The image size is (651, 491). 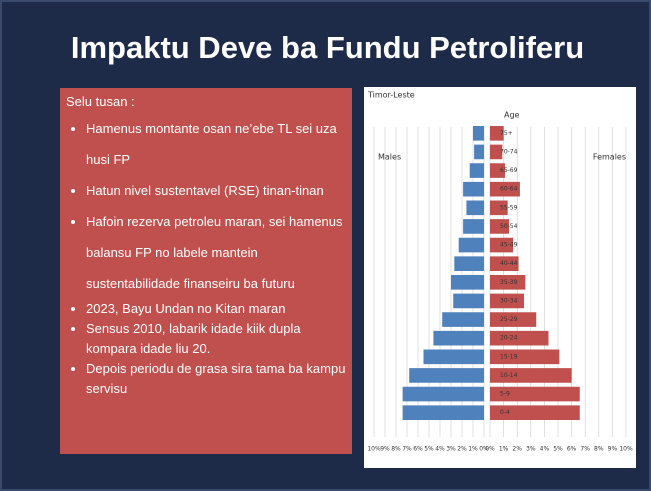 What do you see at coordinates (100, 101) in the screenshot?
I see `box-heading: Selu tusan :` at bounding box center [100, 101].